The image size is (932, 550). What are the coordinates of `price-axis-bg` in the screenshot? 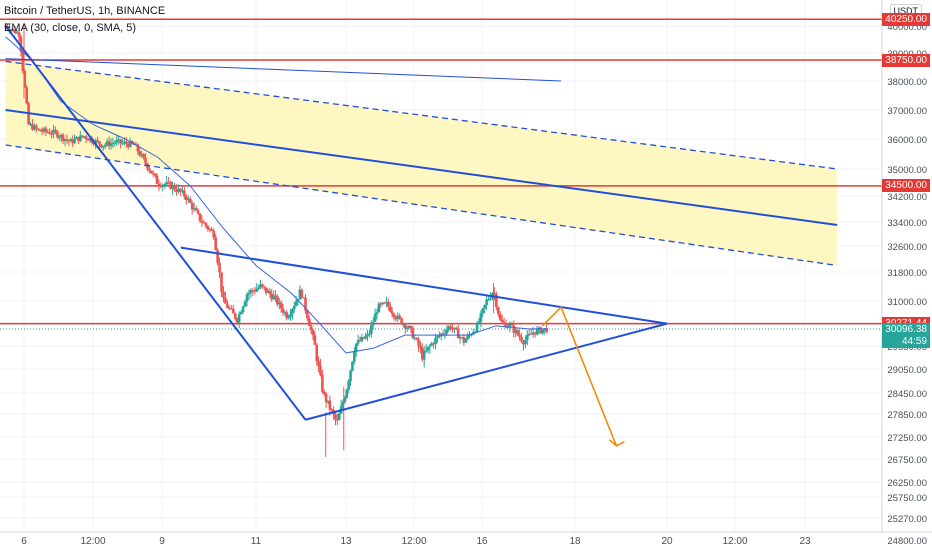 It's located at (907, 275).